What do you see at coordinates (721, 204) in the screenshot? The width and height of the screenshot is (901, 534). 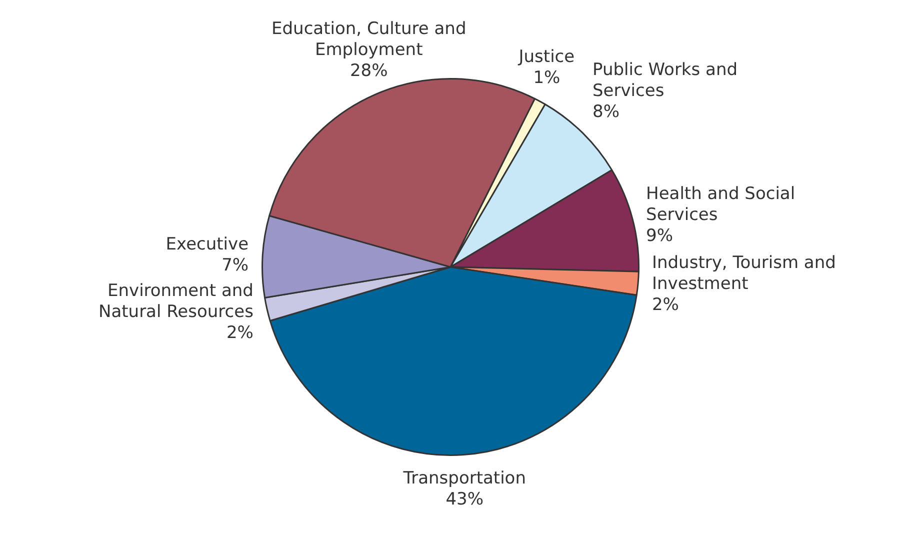 I see `slice-label: Health and Social Services` at bounding box center [721, 204].